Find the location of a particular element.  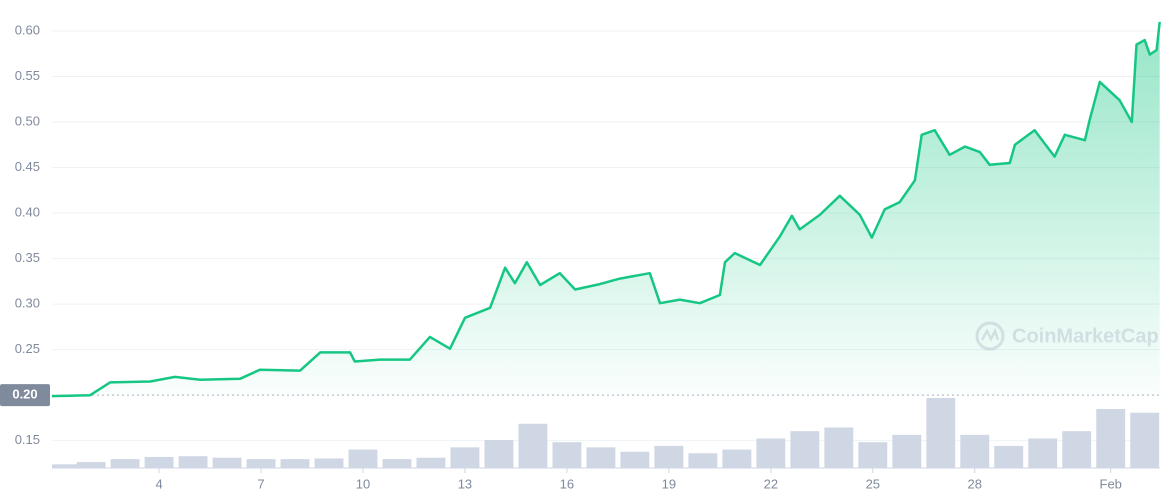

x-tick-label: 22 is located at coordinates (771, 483).